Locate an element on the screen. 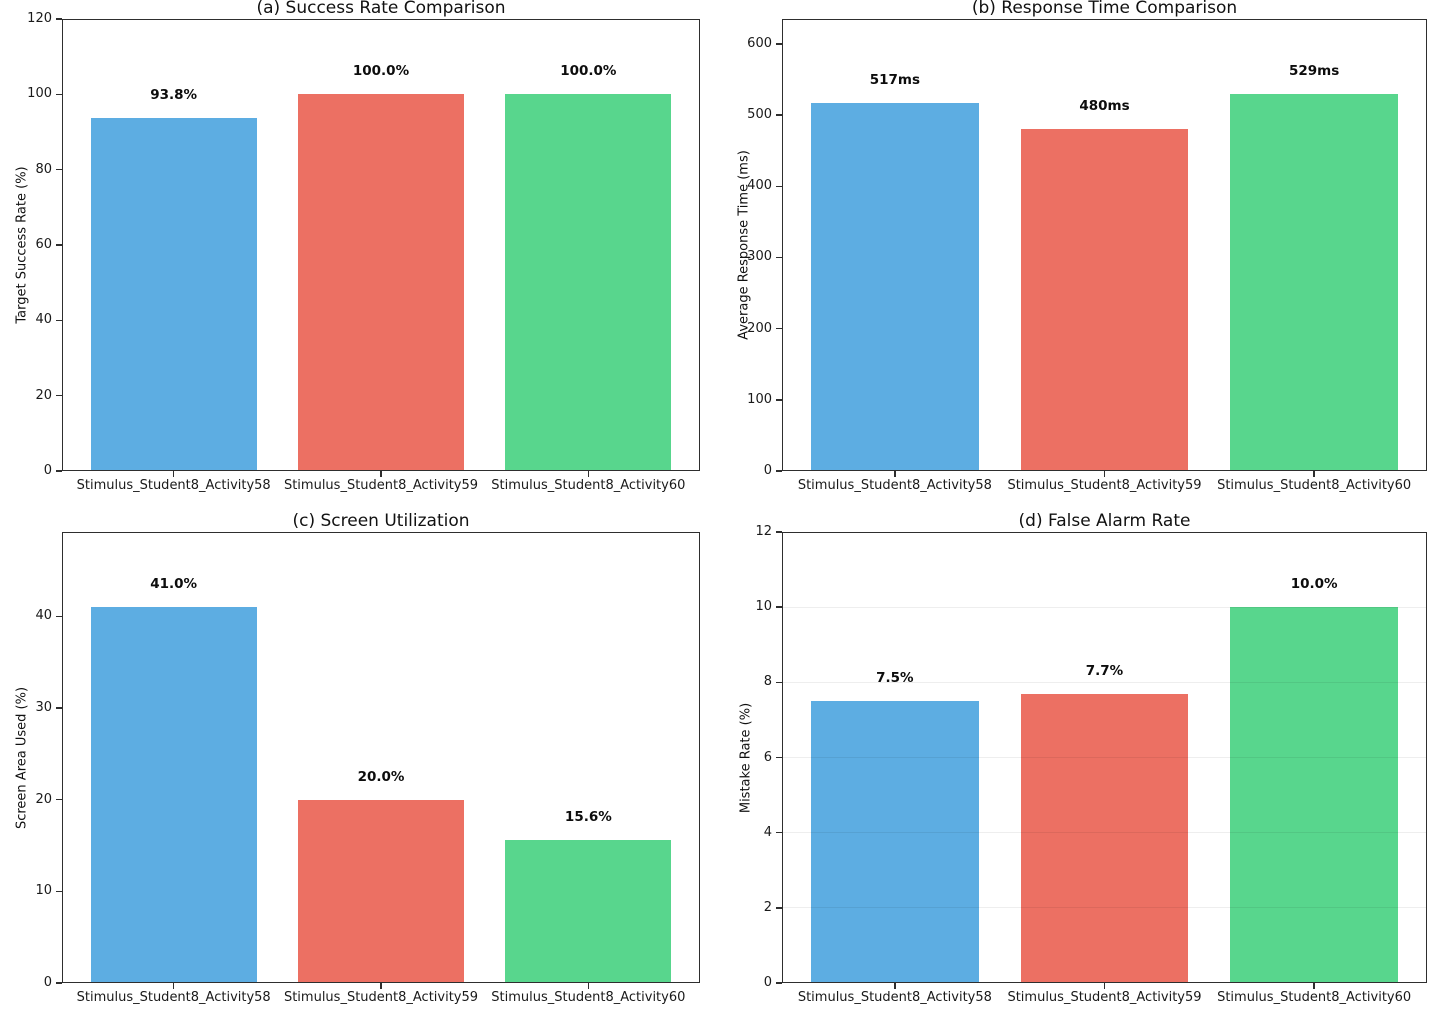  y-tick-label: 400 is located at coordinates (759, 186).